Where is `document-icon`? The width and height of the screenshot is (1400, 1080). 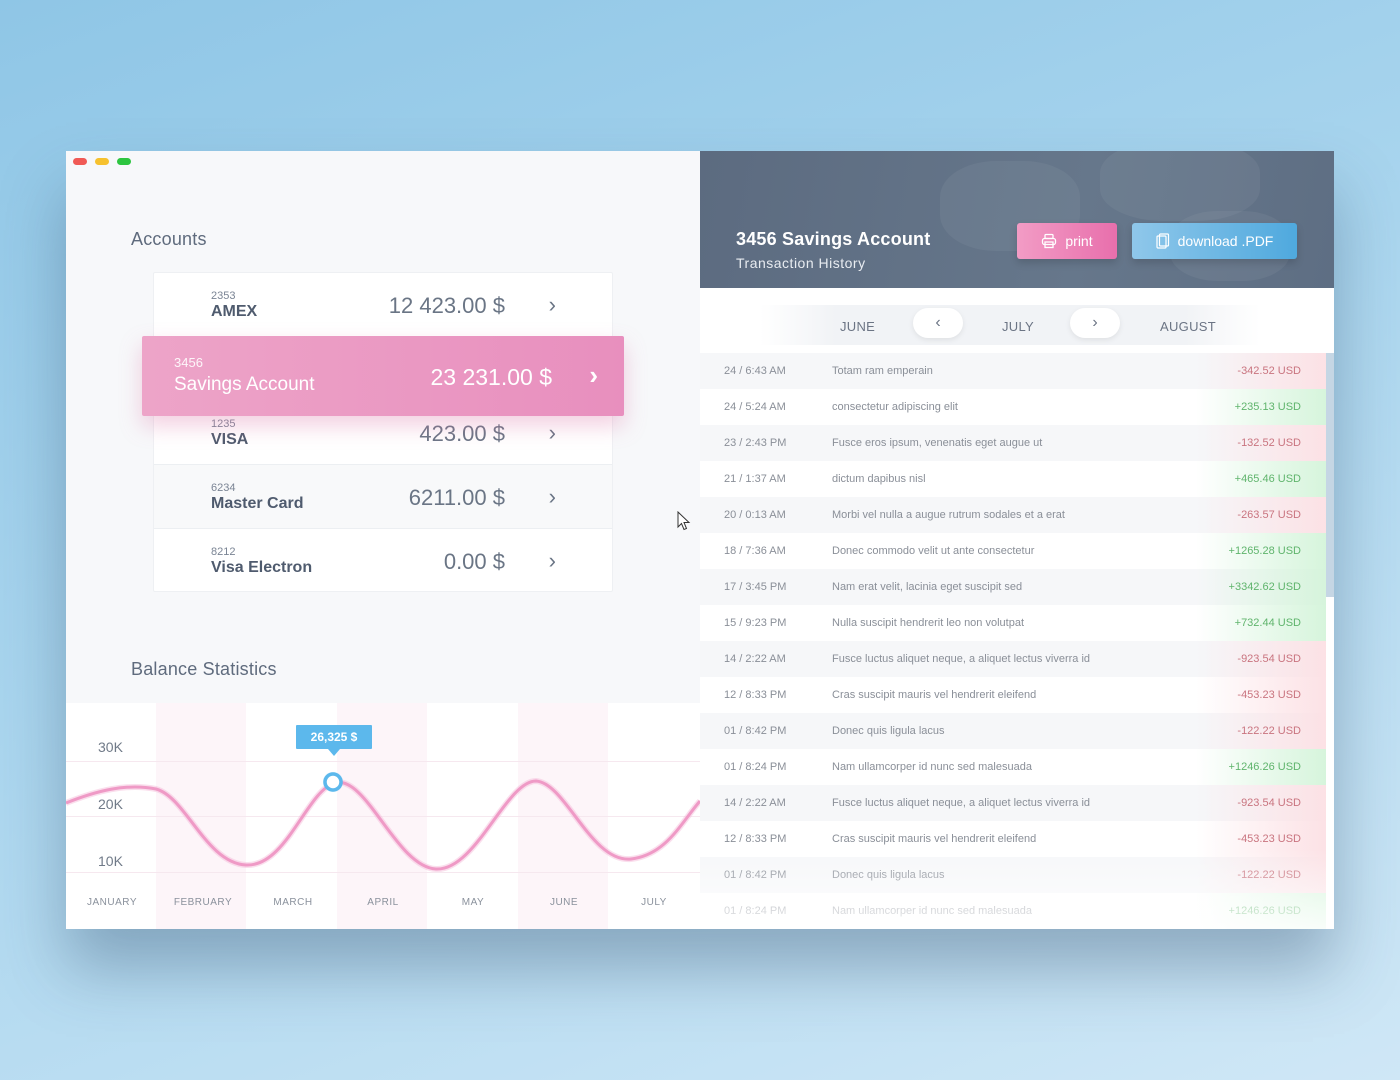
document-icon is located at coordinates (1162, 241).